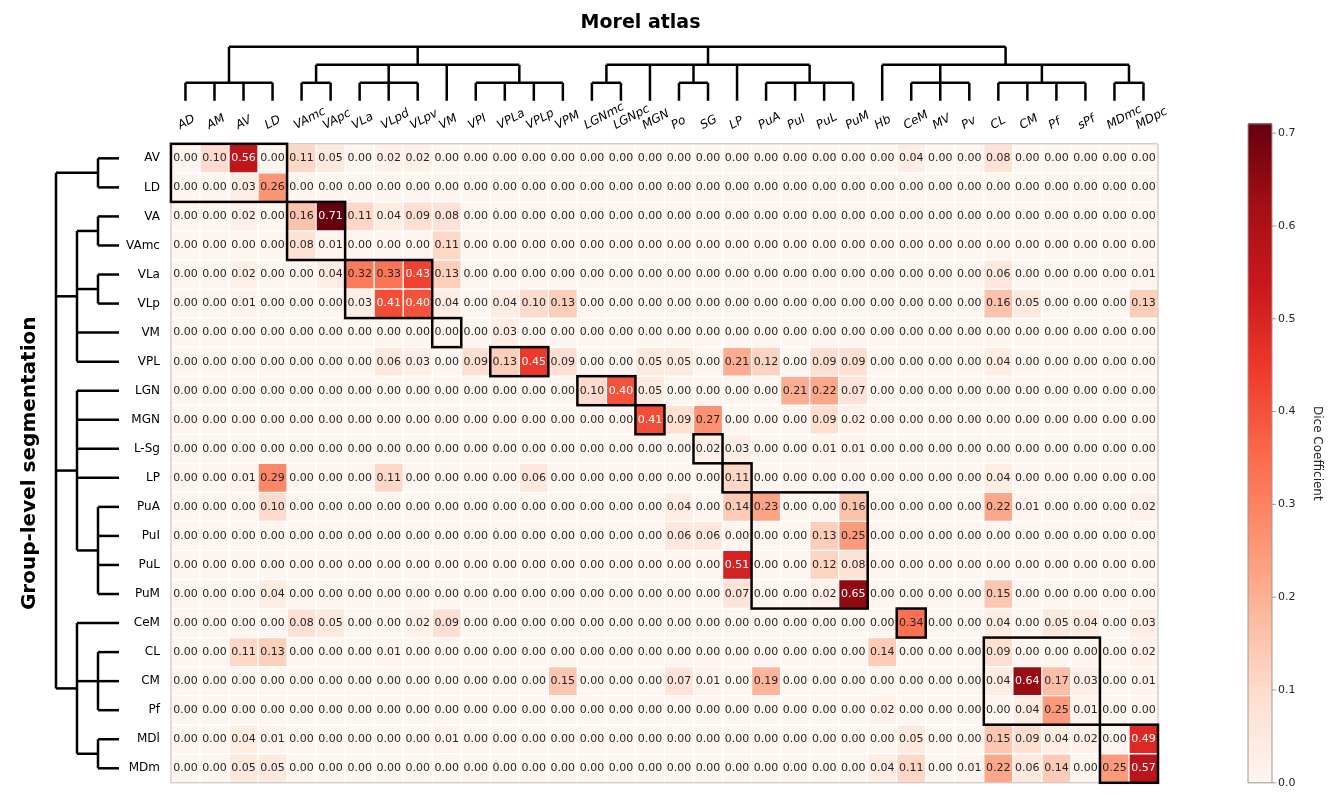 This screenshot has height=795, width=1337. What do you see at coordinates (359, 274) in the screenshot?
I see `data-label: 0.32` at bounding box center [359, 274].